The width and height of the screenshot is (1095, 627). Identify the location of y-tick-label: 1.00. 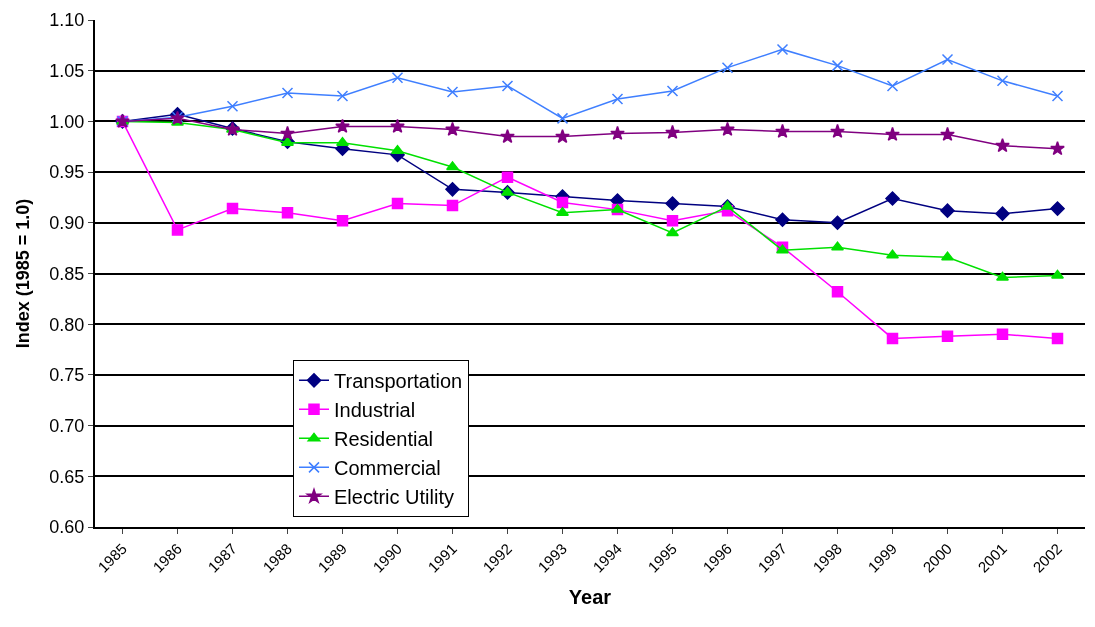
(67, 121).